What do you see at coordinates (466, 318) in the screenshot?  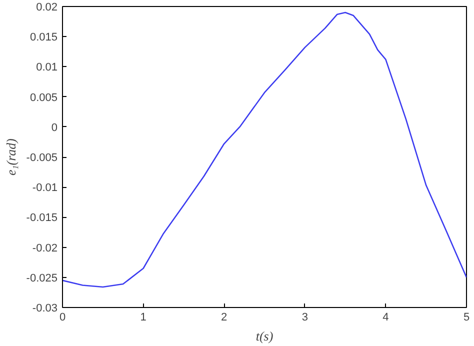 I see `x-tick-label: 5` at bounding box center [466, 318].